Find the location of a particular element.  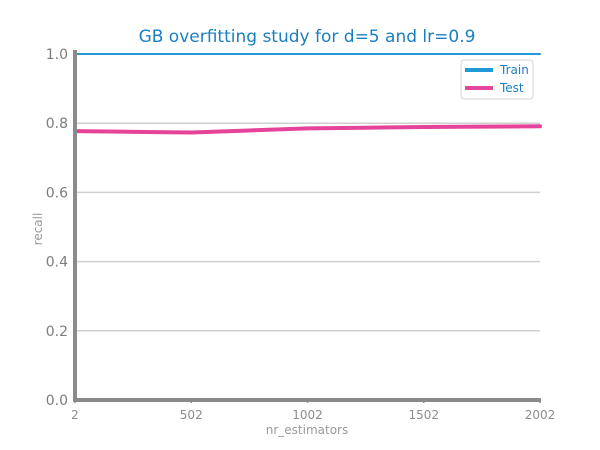

chart-title: GB overfitting study for d=5 and lr=0.9 is located at coordinates (307, 37).